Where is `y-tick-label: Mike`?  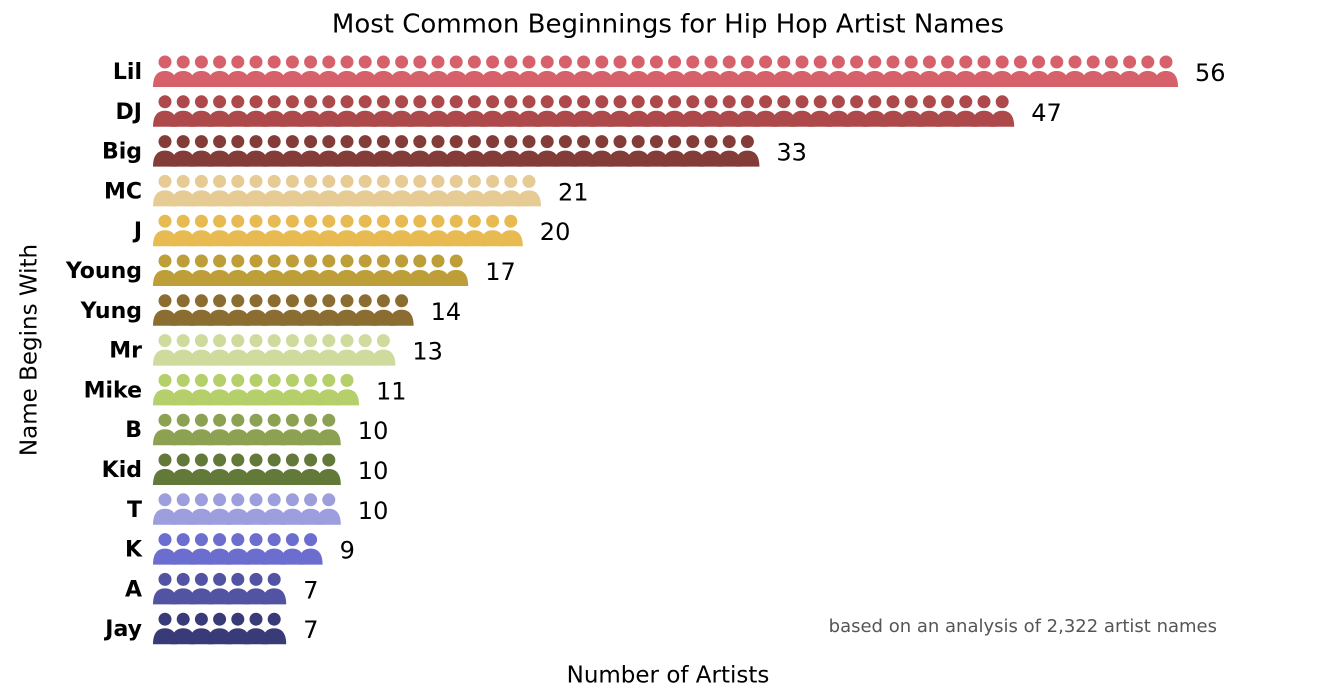
y-tick-label: Mike is located at coordinates (113, 390).